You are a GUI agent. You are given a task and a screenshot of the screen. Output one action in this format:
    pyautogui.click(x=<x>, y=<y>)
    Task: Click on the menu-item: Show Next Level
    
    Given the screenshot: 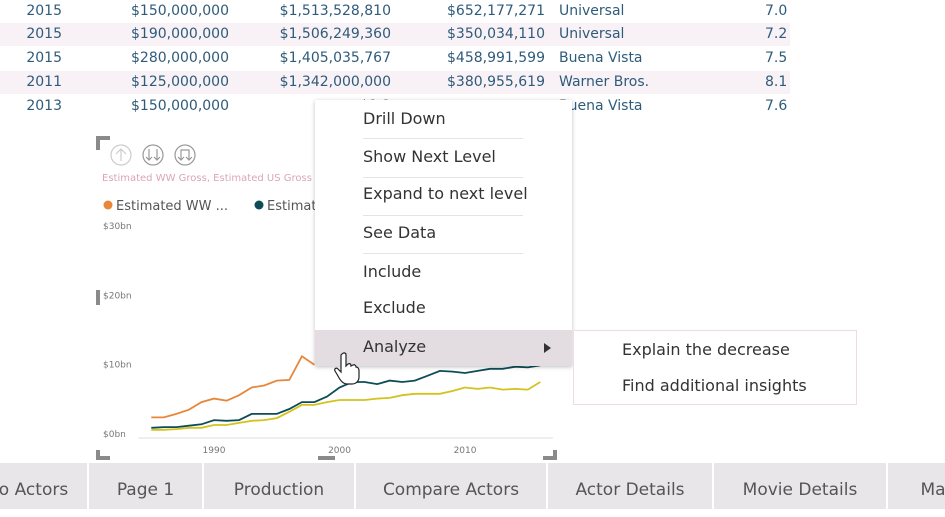 What is the action you would take?
    pyautogui.click(x=429, y=156)
    